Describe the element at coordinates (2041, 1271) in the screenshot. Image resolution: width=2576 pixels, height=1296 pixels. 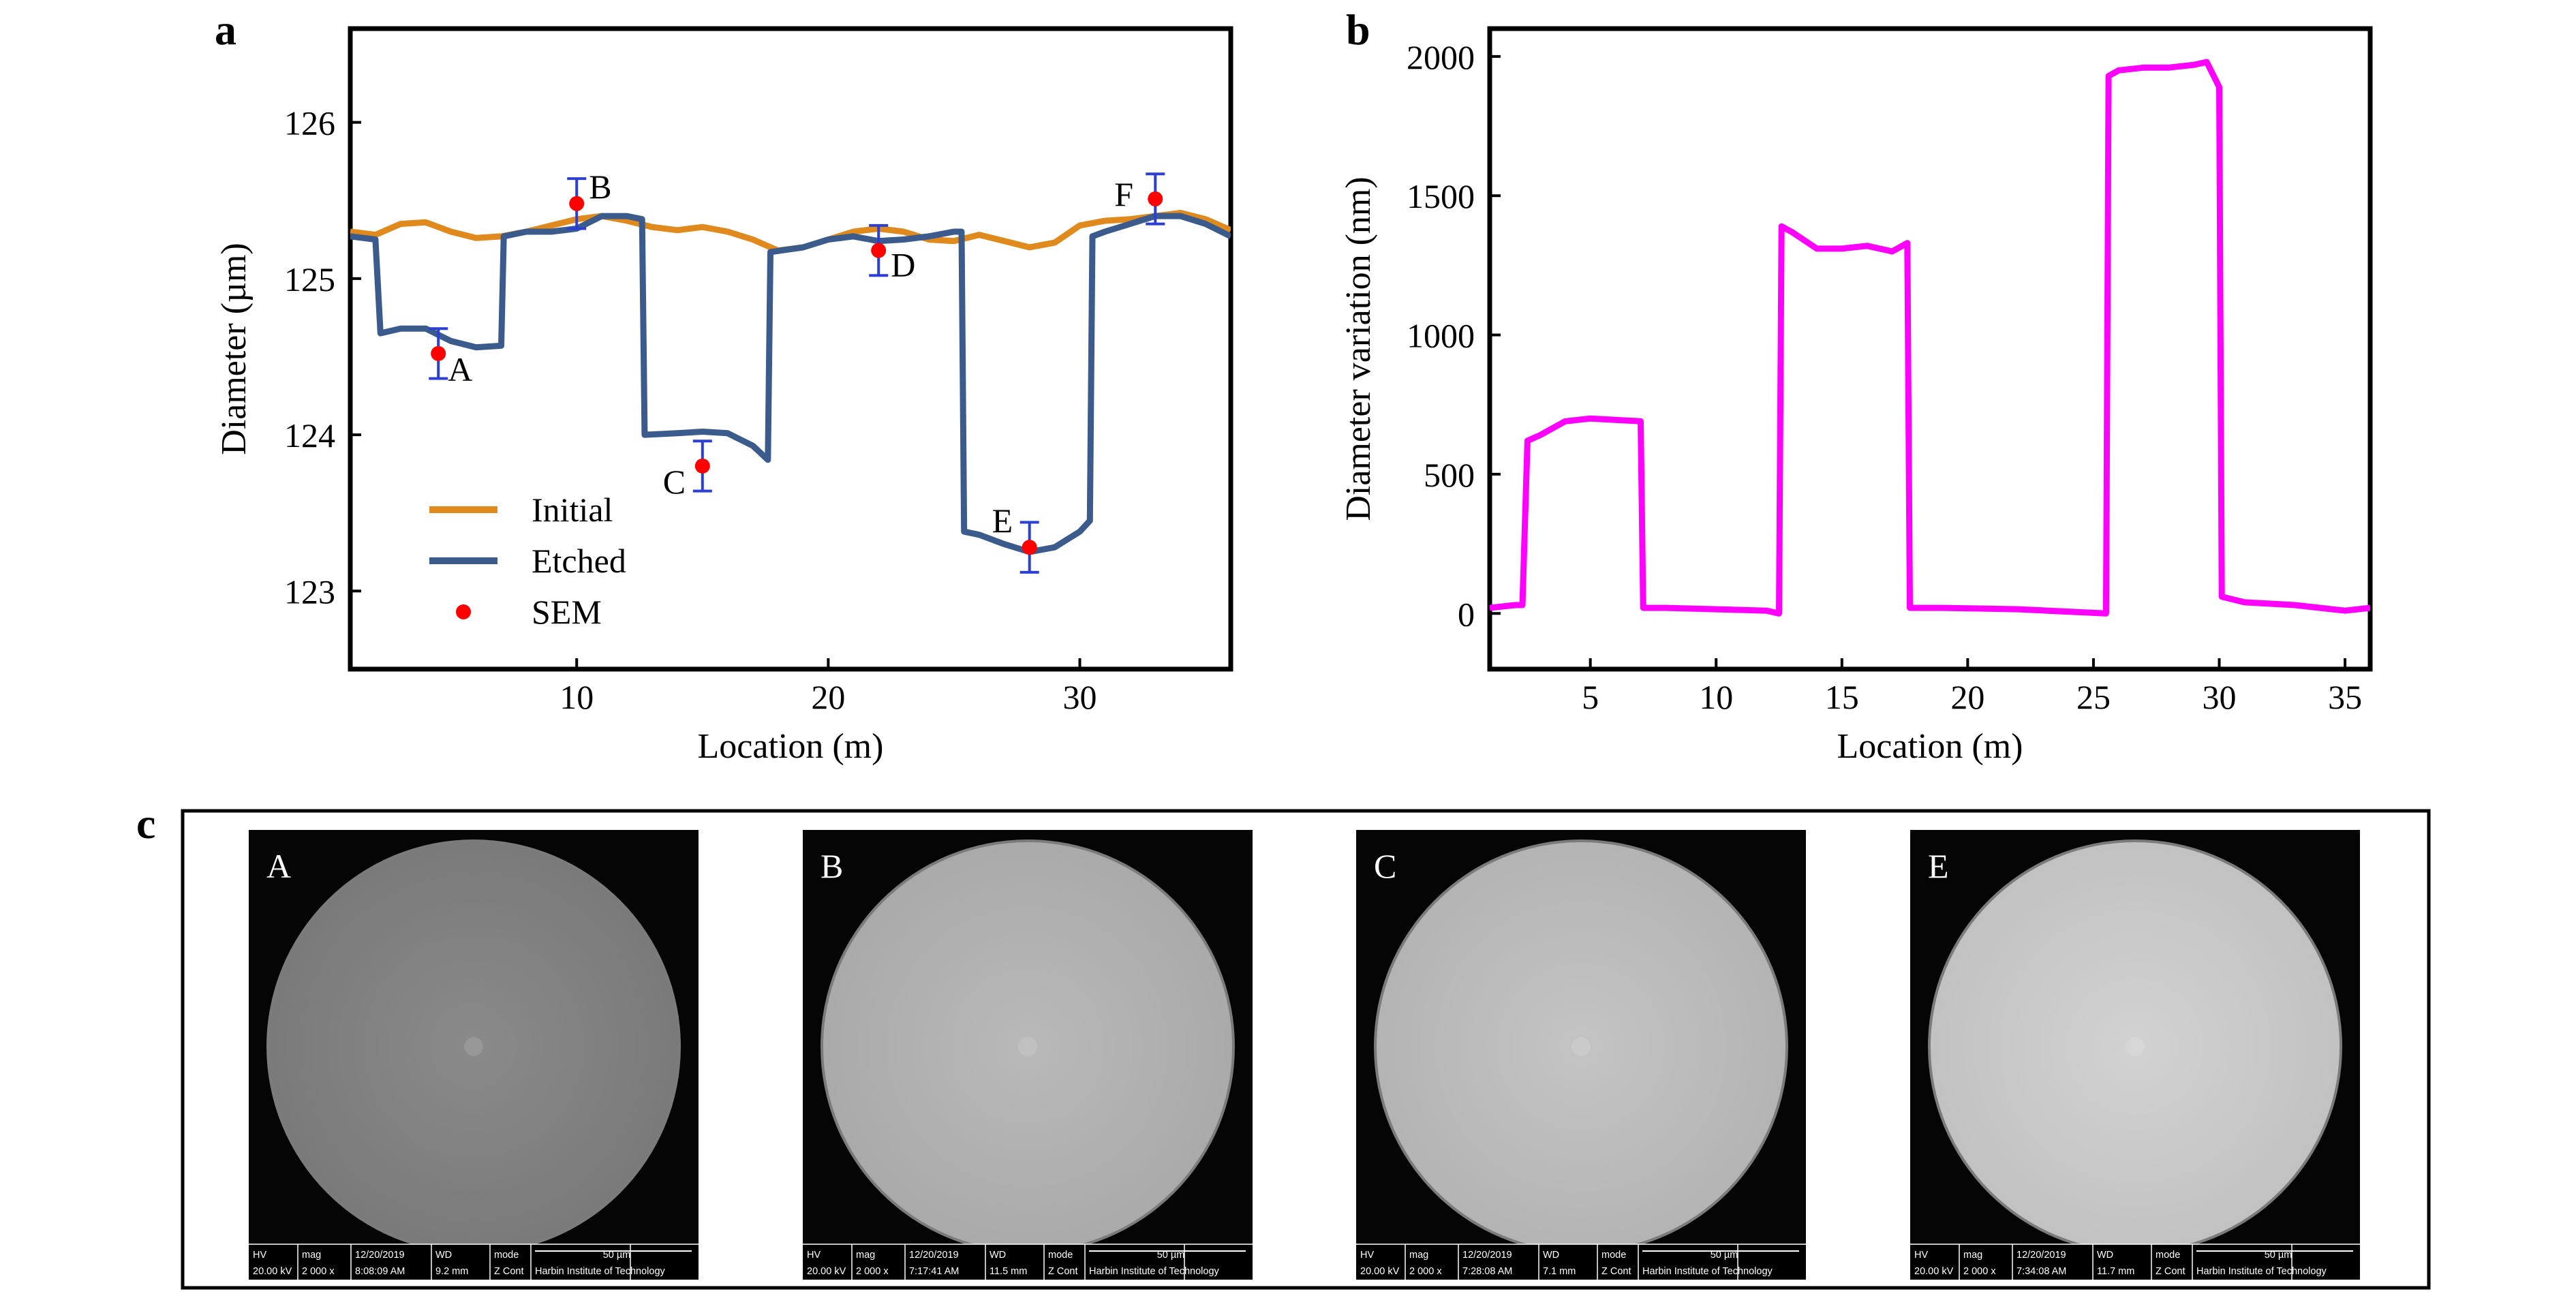
I see `sem-info-value: 7:34:08 AM` at that location.